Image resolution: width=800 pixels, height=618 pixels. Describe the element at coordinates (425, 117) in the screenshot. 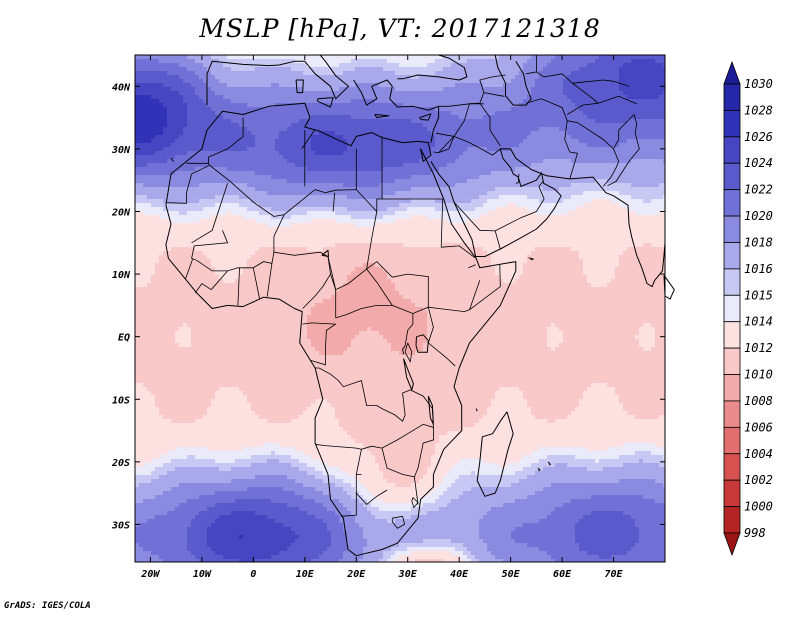

I see `cyprus` at that location.